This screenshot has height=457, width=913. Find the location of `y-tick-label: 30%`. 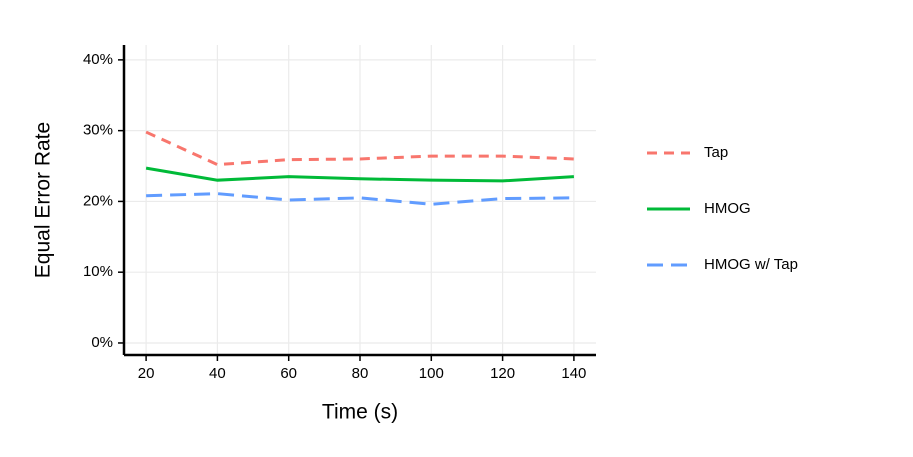

y-tick-label: 30% is located at coordinates (98, 130).